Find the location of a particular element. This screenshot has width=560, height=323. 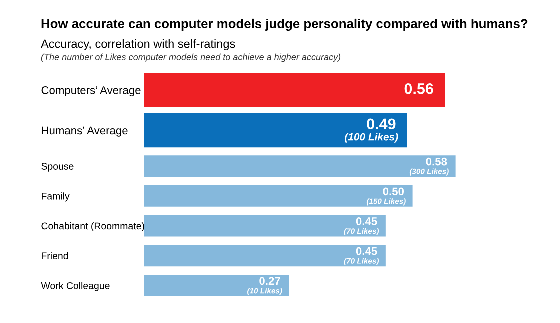

chart-subtitle: Accuracy, correlation with self-ratings is located at coordinates (138, 45).